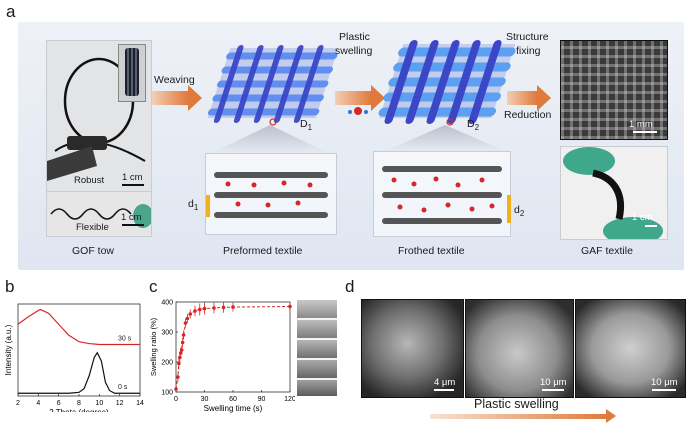 Image resolution: width=695 pixels, height=434 pixels. What do you see at coordinates (38, 403) in the screenshot?
I see `x-tick-label: 4` at bounding box center [38, 403].